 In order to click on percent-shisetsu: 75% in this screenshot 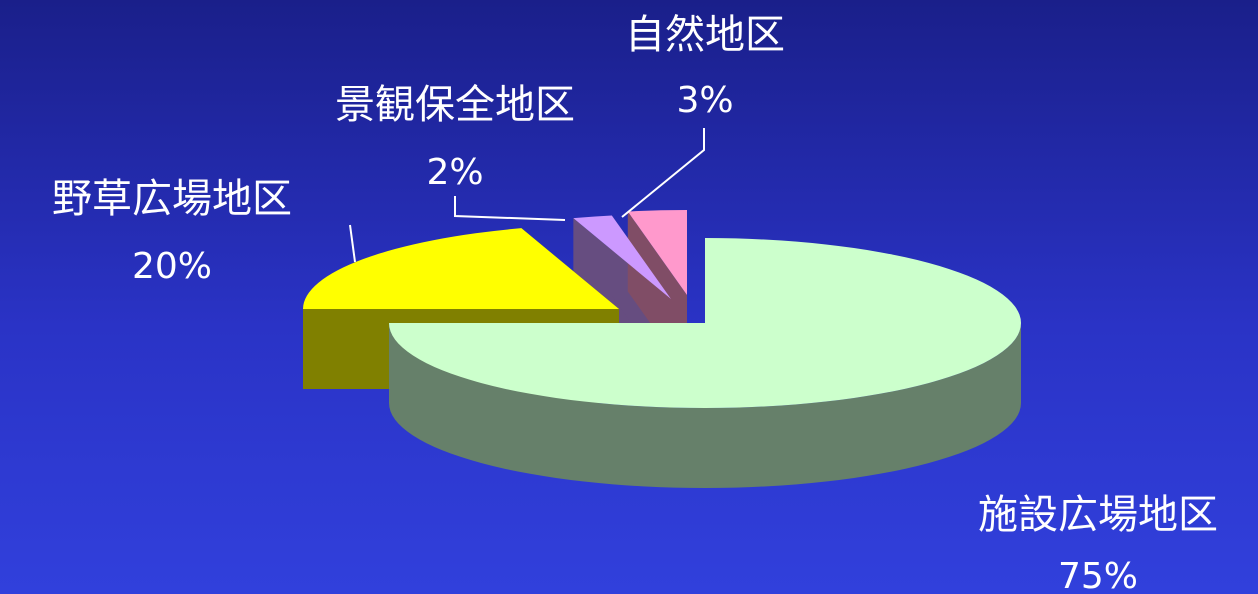, I will do `click(1098, 575)`.